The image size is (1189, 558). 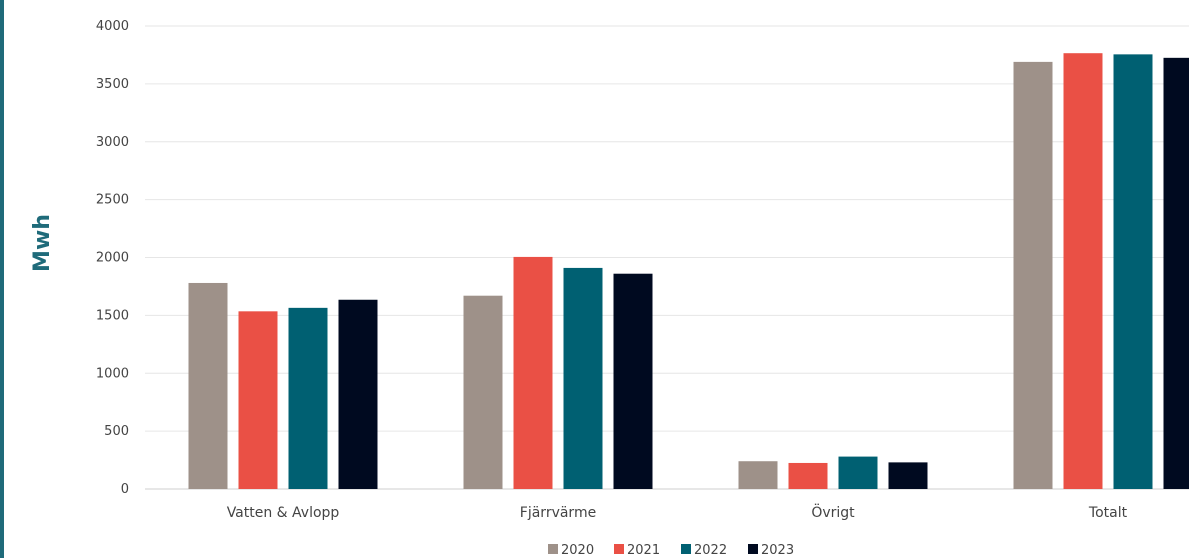 I want to click on y-tick-label: 3500, so click(x=112, y=84).